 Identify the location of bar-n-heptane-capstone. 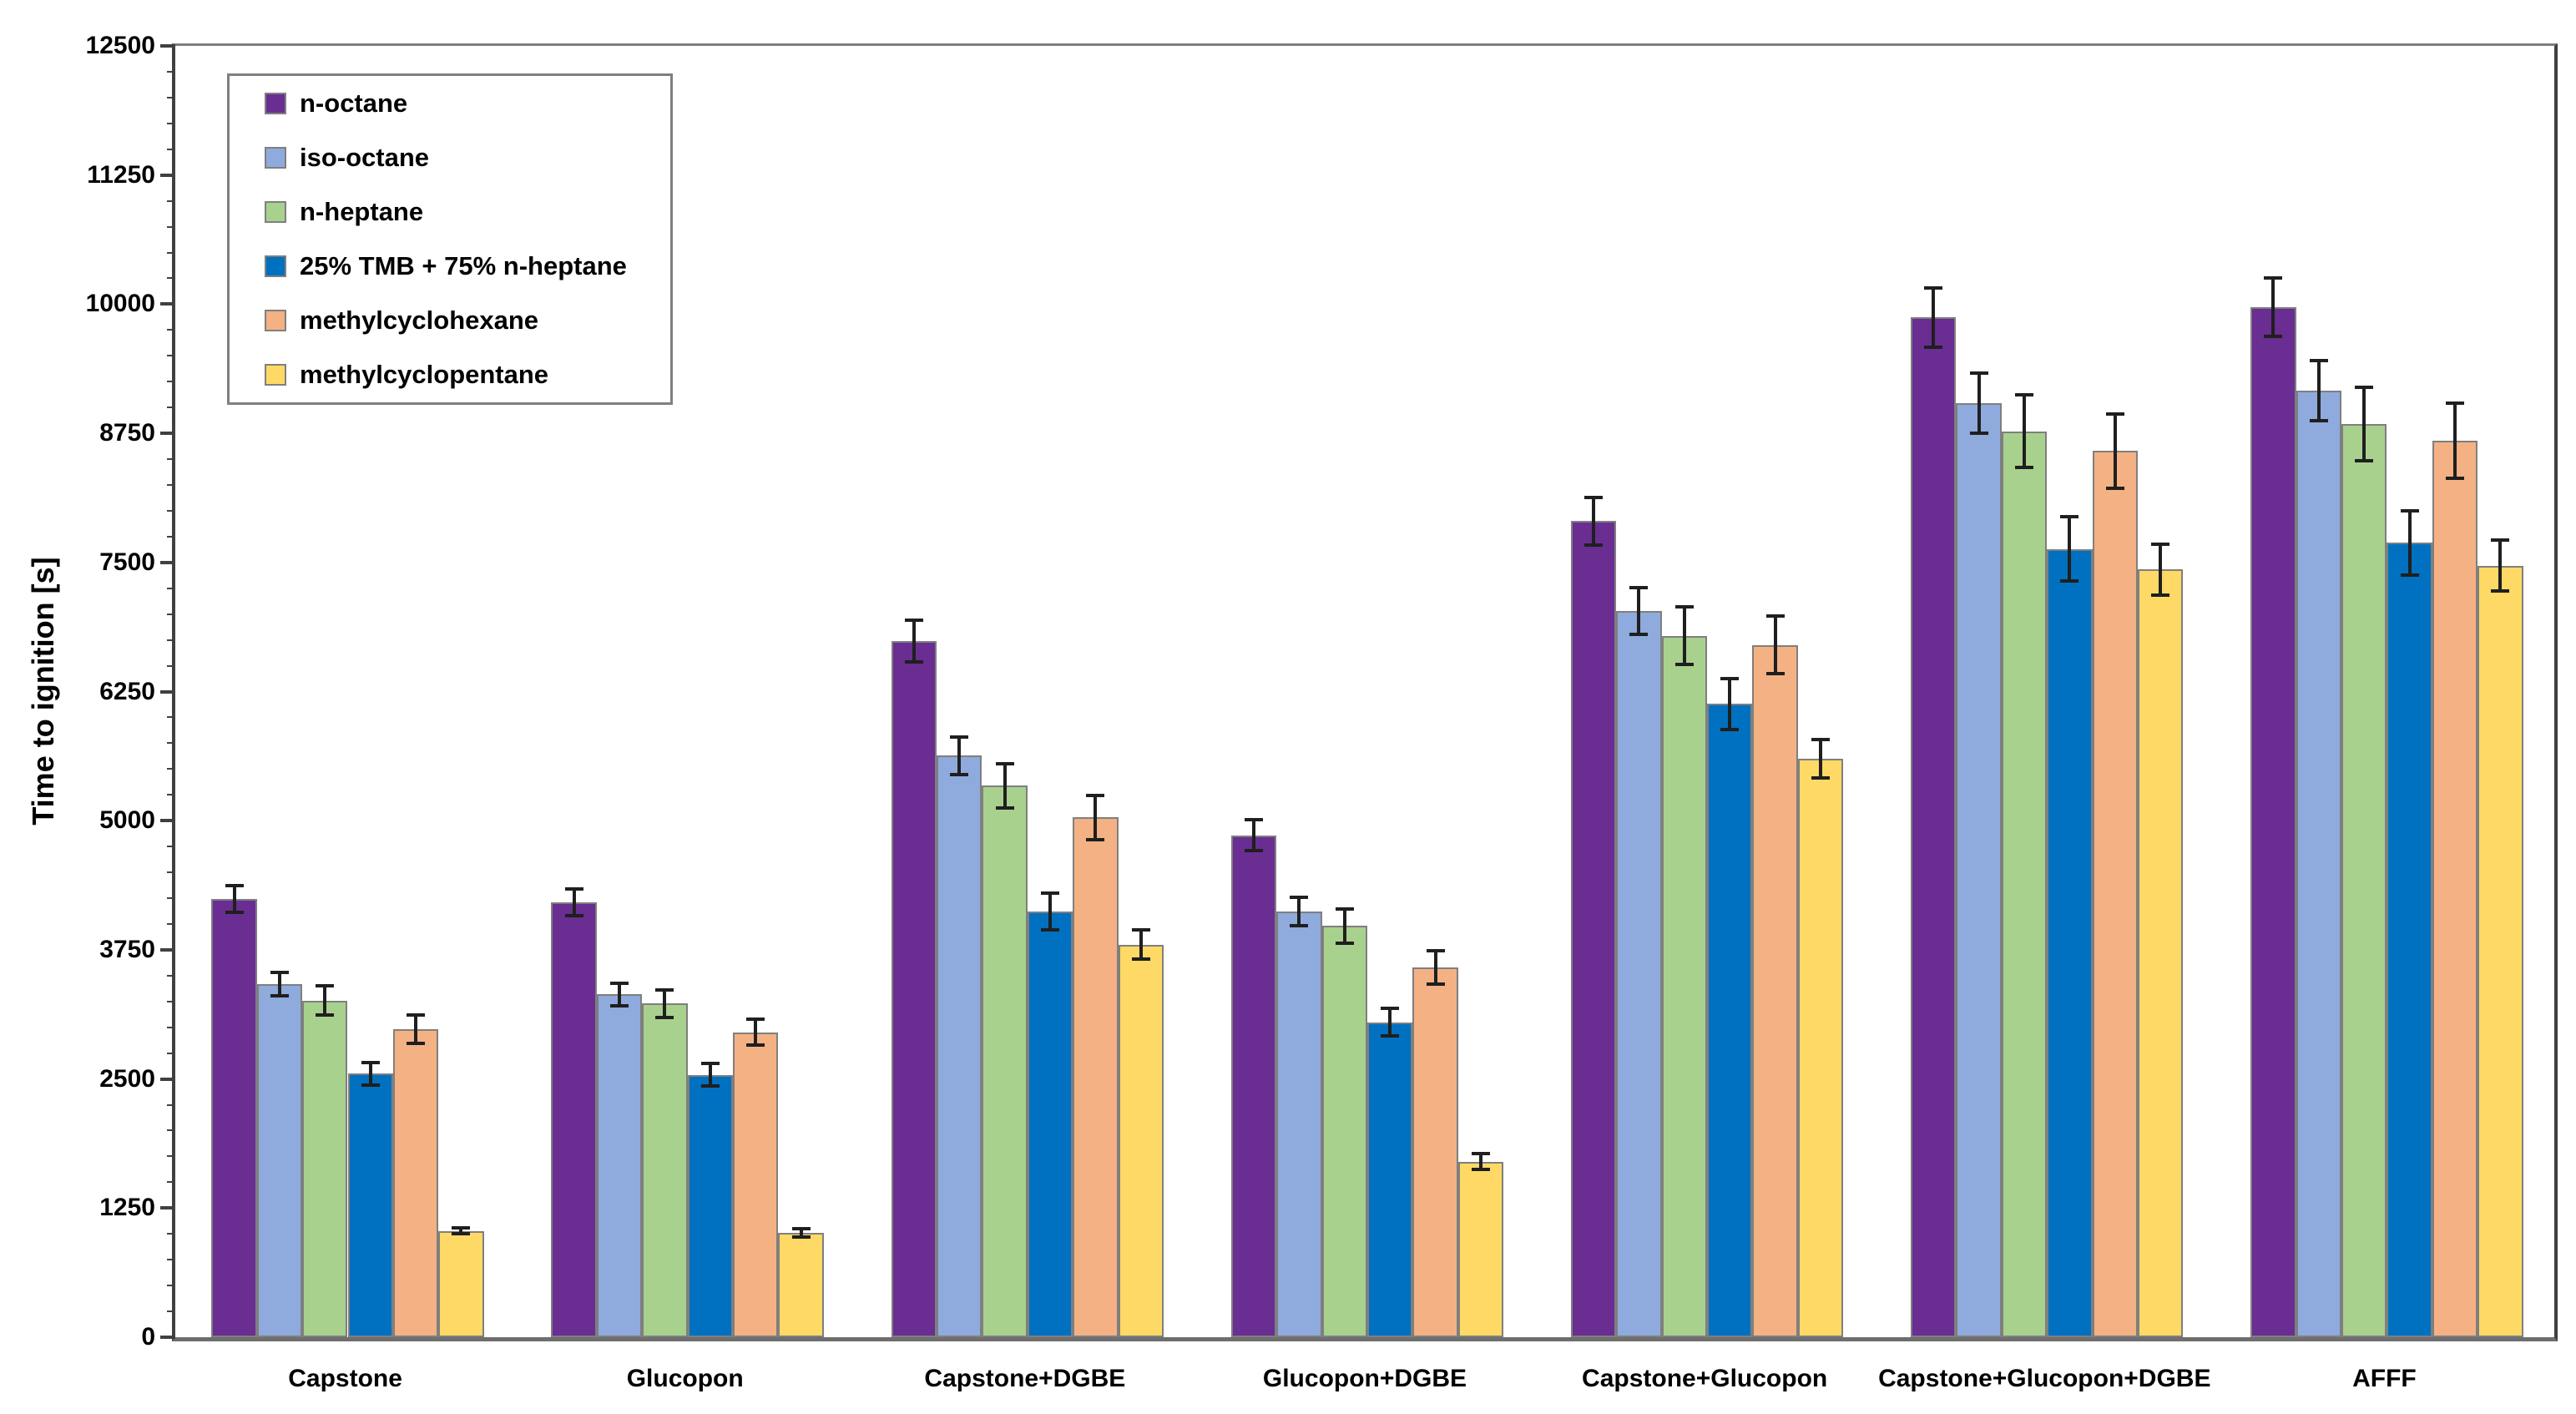
(325, 1168).